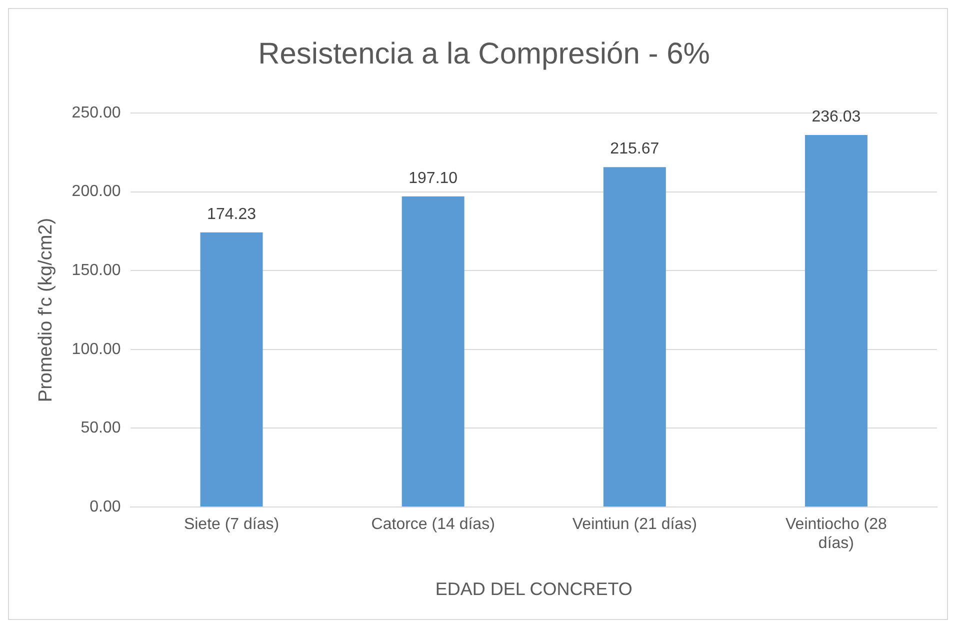 This screenshot has height=628, width=960. I want to click on chart-title: Resistencia a la Compresión - 6%, so click(484, 53).